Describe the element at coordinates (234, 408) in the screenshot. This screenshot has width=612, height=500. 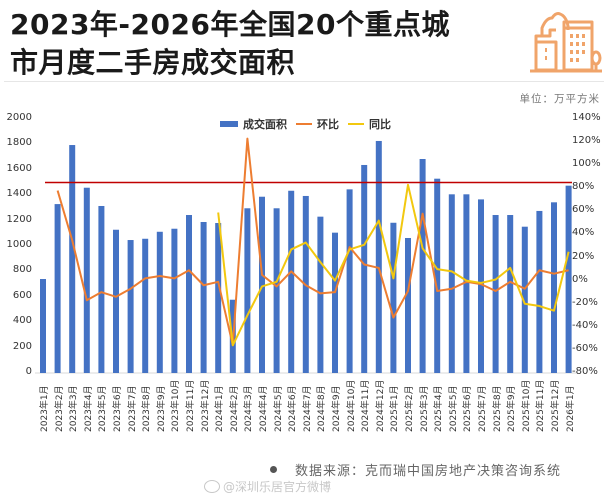
I see `x-tick-label: 2024年2月` at that location.